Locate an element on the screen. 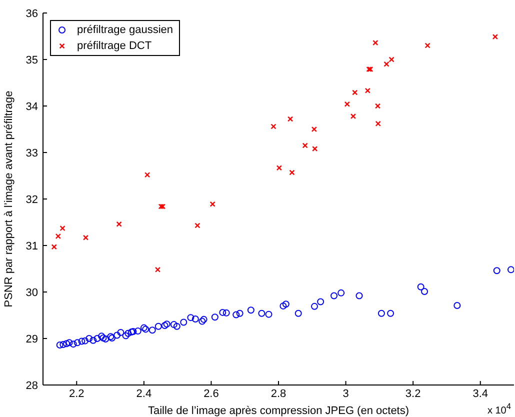 This screenshot has height=417, width=515. x-tick-label: 3.4 is located at coordinates (480, 394).